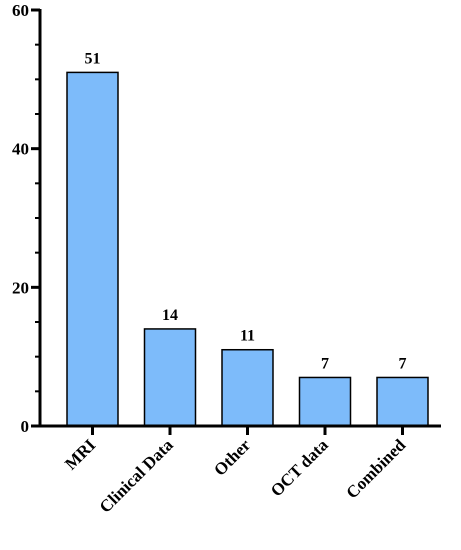 The height and width of the screenshot is (550, 461). I want to click on x-tick-label: Combined, so click(375, 468).